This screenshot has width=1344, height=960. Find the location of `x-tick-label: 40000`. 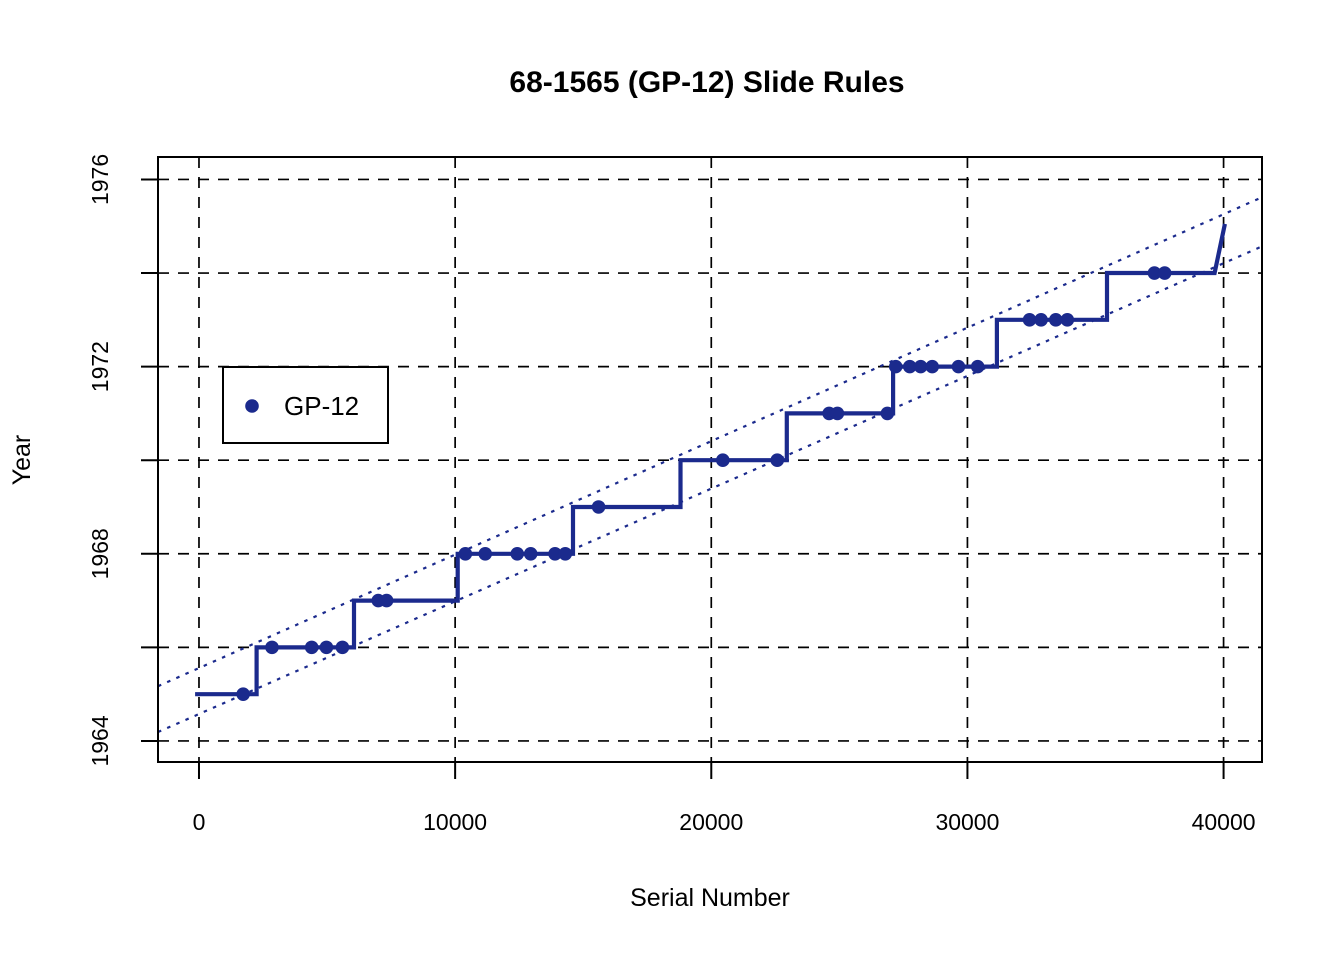

x-tick-label: 40000 is located at coordinates (1224, 822).